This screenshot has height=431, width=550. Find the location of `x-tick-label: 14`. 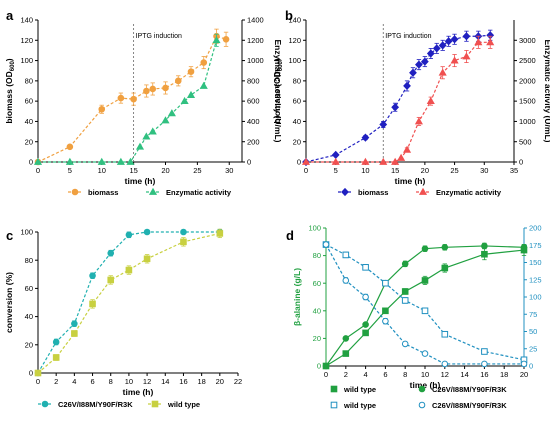

x-tick-label: 14 is located at coordinates (464, 374).